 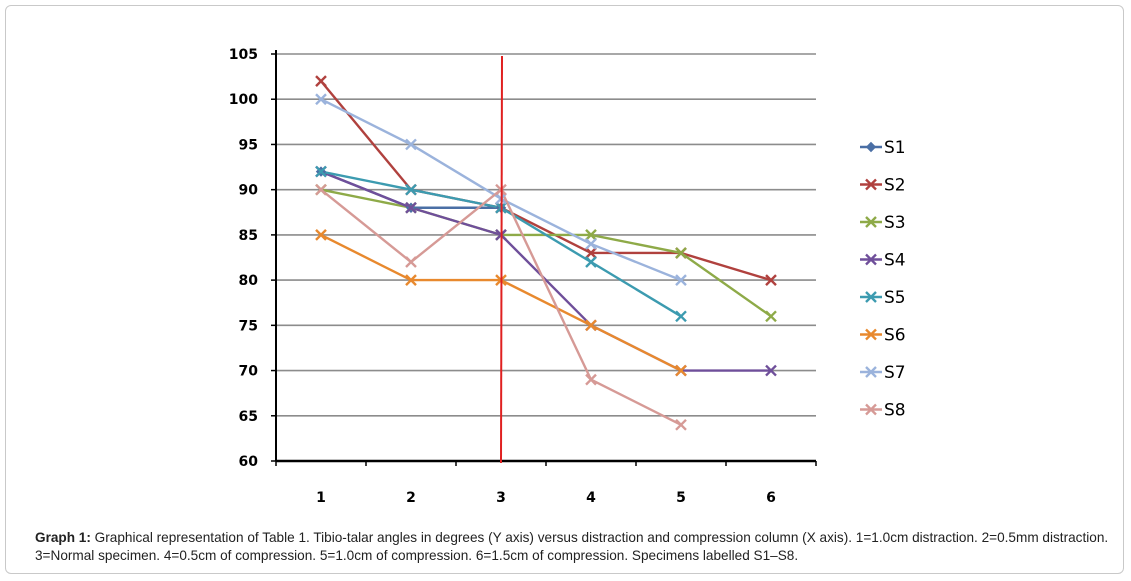 What do you see at coordinates (871, 184) in the screenshot?
I see `legend-marker-s2` at bounding box center [871, 184].